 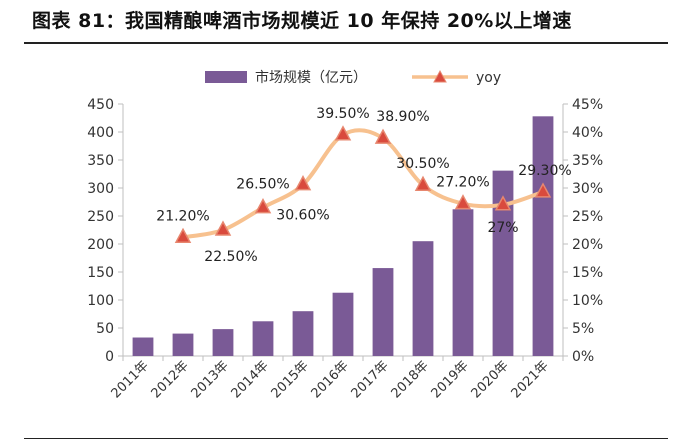 What do you see at coordinates (583, 357) in the screenshot?
I see `y-right-tick-label: 0%` at bounding box center [583, 357].